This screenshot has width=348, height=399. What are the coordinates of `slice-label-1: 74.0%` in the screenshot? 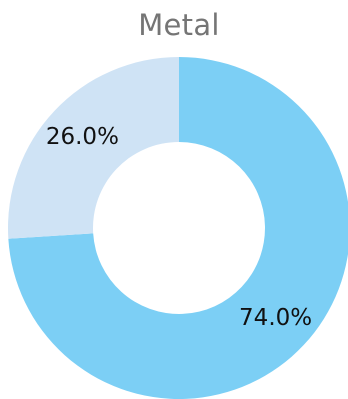 It's located at (275, 318).